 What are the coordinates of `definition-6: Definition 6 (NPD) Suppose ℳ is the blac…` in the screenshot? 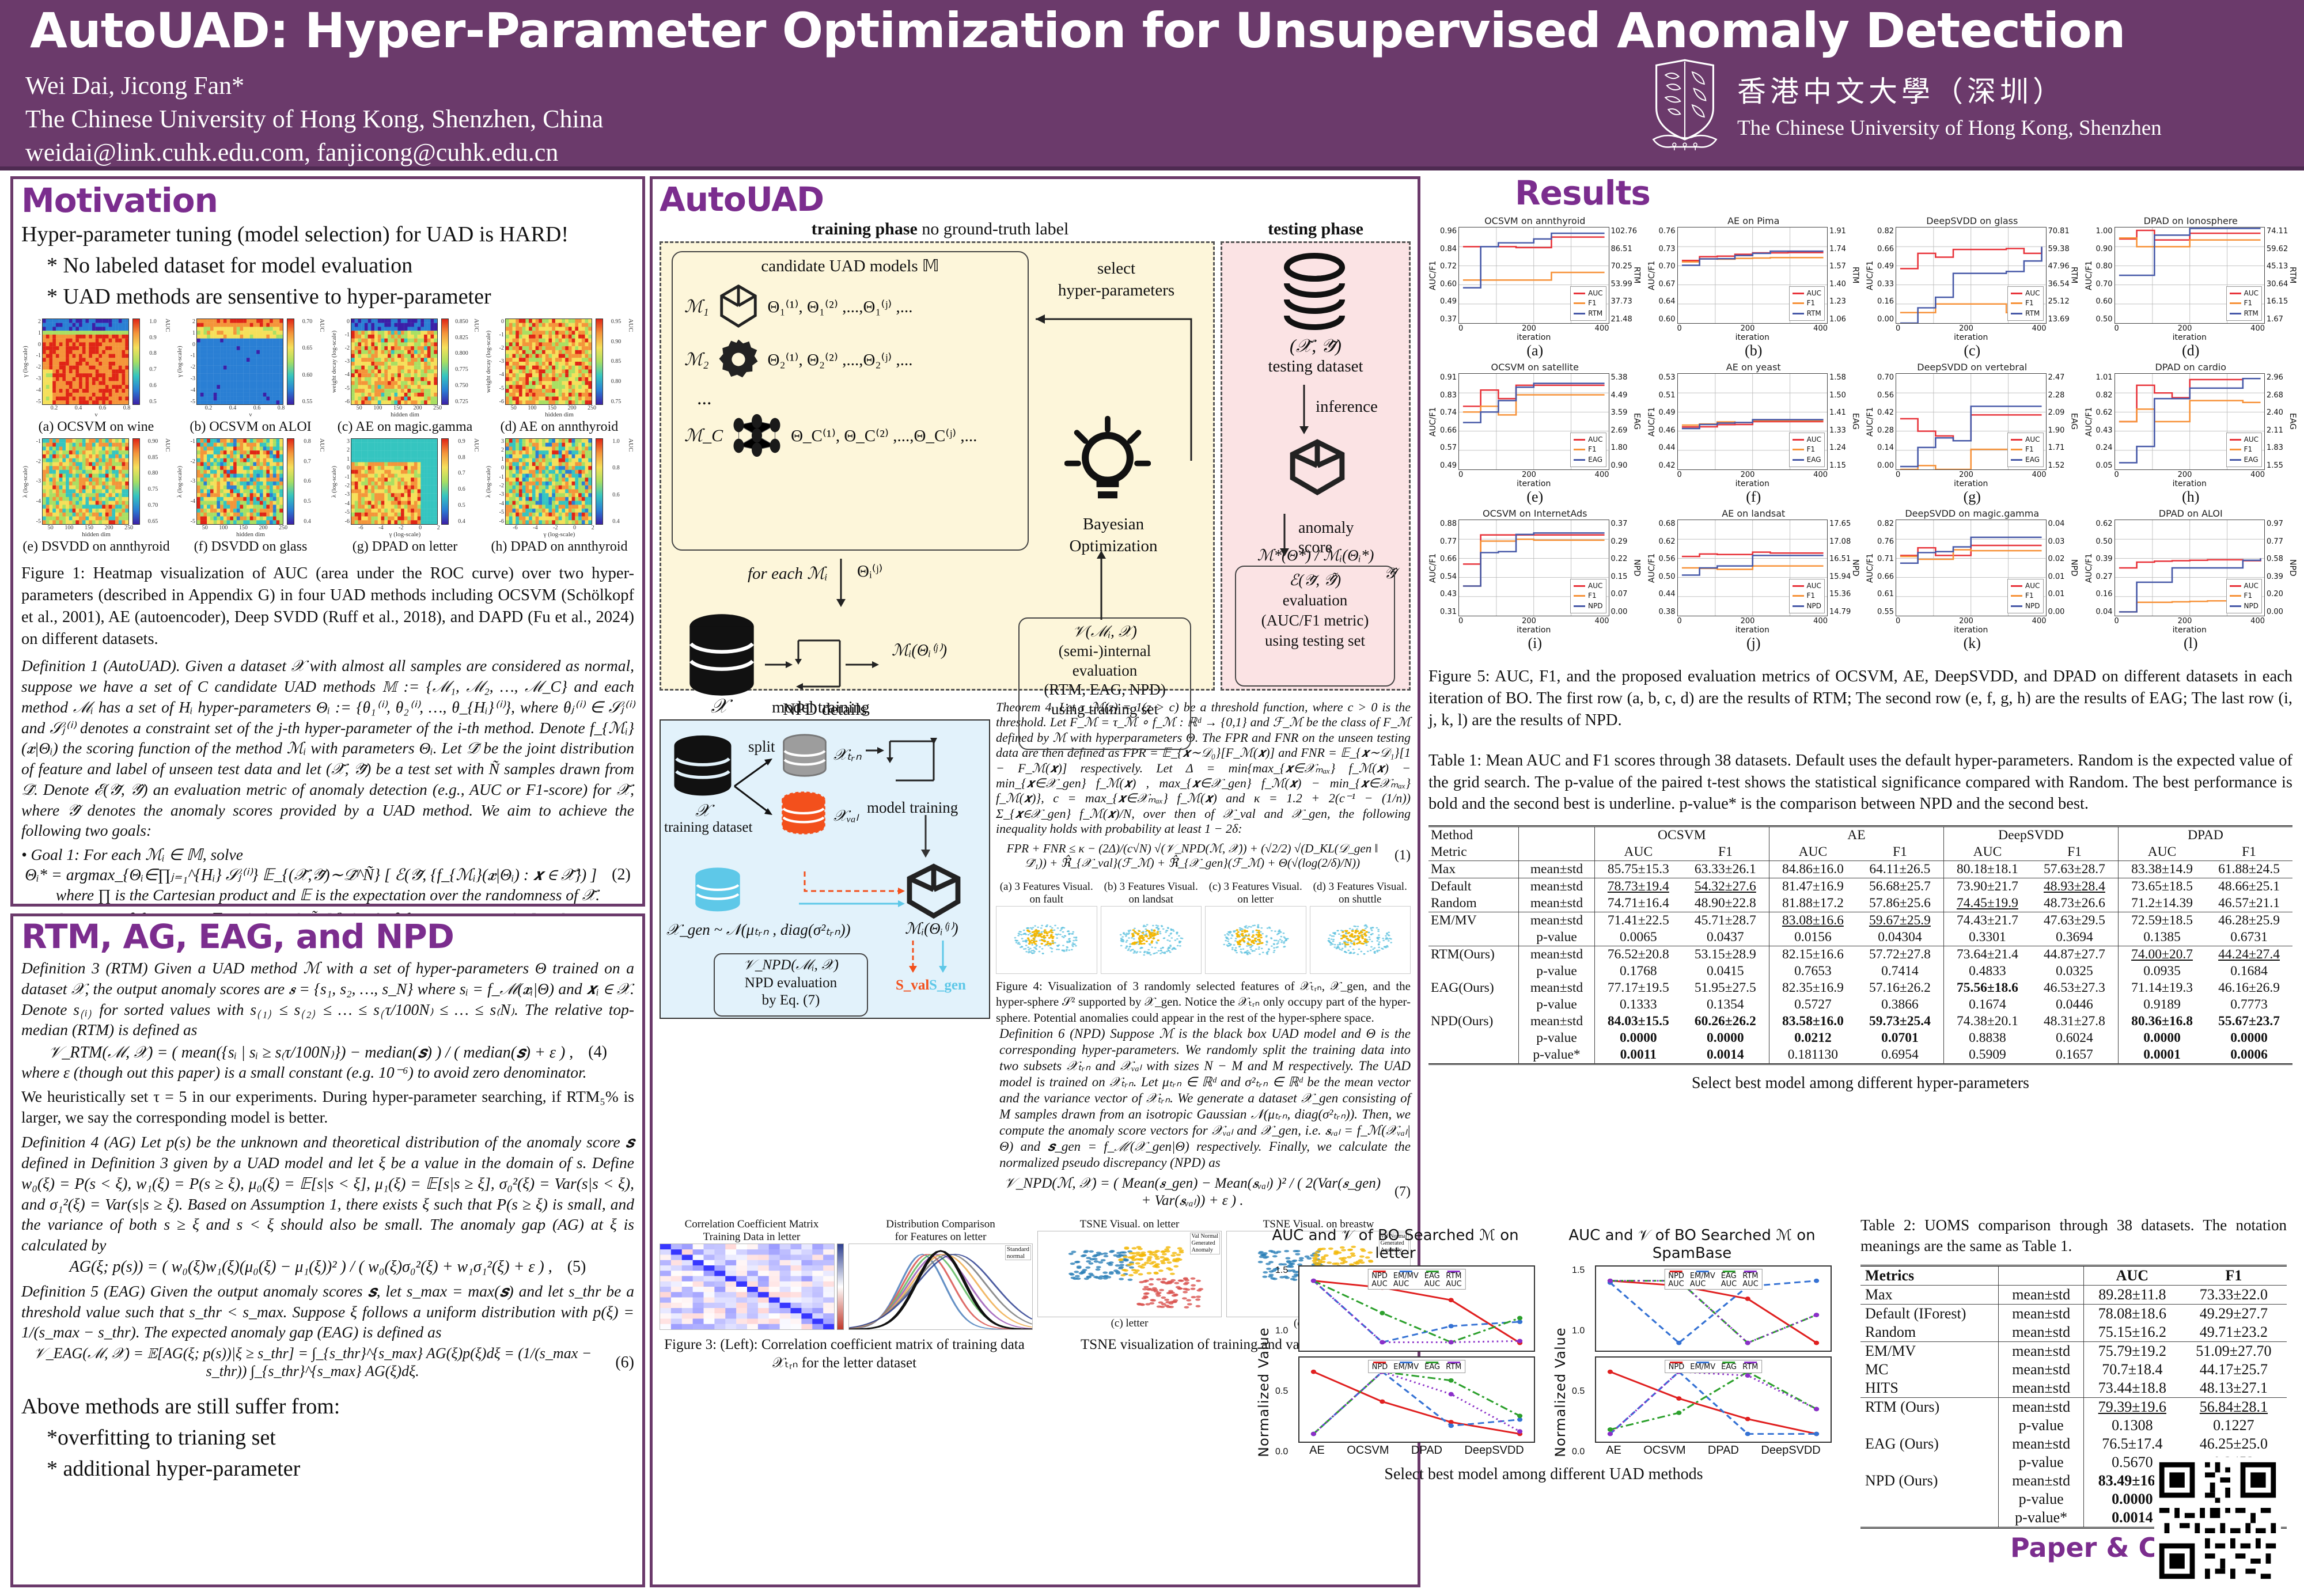 It's located at (1205, 1098).